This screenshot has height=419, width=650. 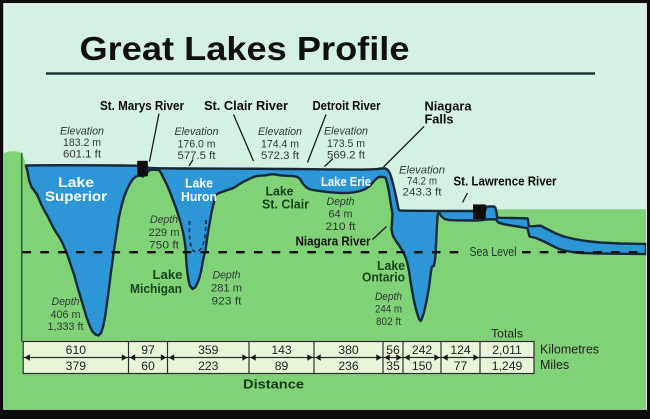 What do you see at coordinates (341, 227) in the screenshot?
I see `svg-text: 210 ft` at bounding box center [341, 227].